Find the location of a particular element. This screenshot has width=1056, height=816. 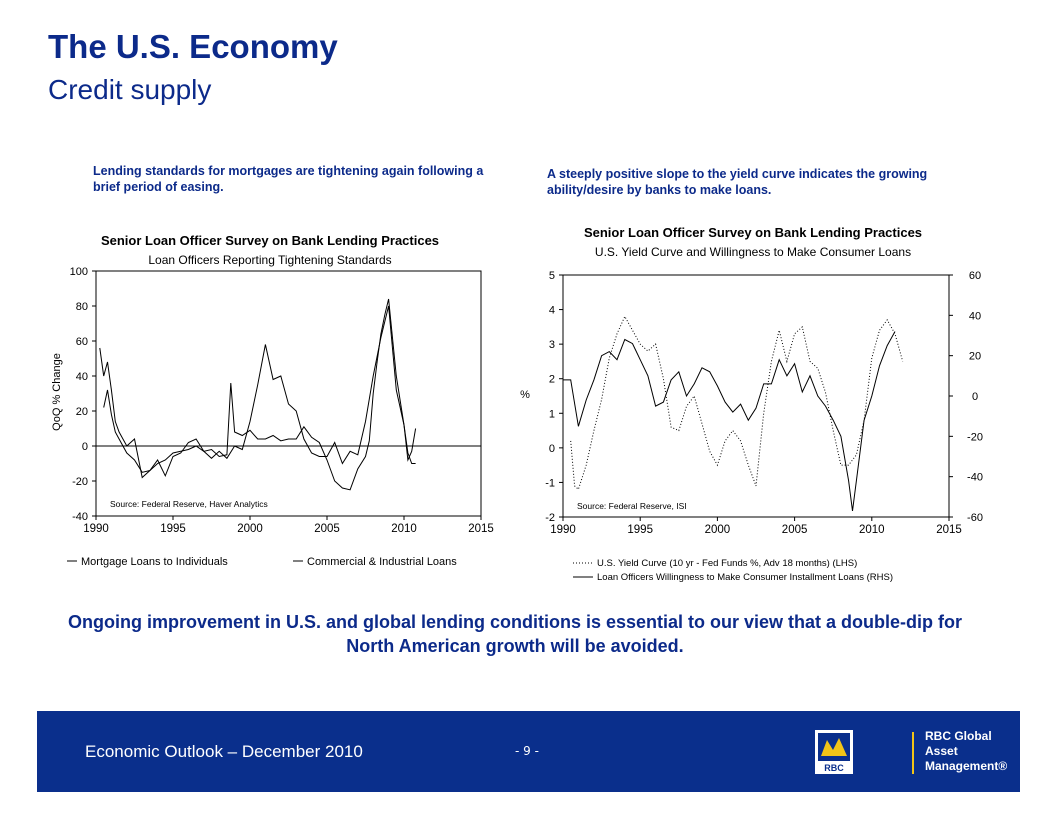

chart1-ytick-label: 80 is located at coordinates (82, 307).